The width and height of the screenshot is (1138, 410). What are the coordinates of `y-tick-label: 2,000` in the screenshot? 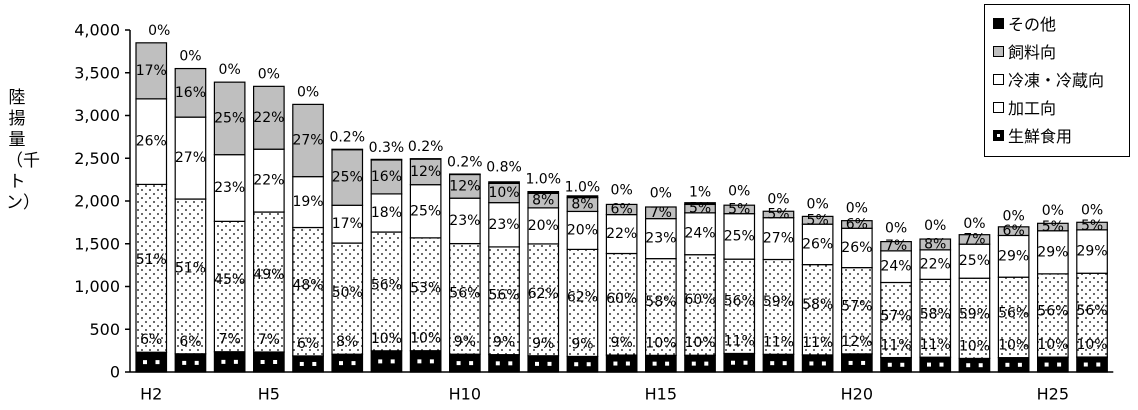 It's located at (97, 201).